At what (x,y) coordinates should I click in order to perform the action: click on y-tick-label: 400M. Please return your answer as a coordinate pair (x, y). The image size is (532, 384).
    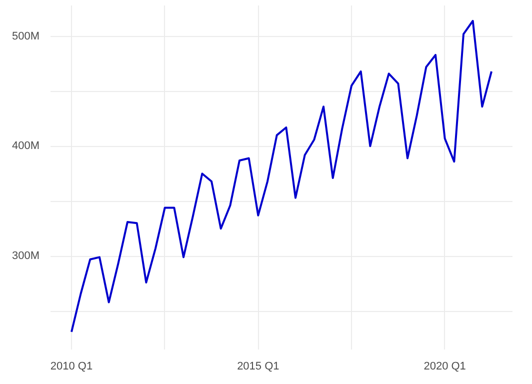
    Looking at the image, I should click on (26, 146).